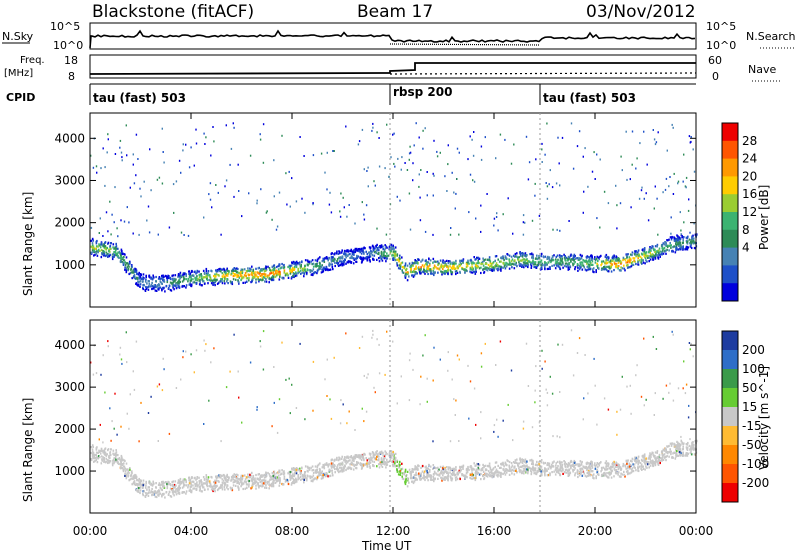 Image resolution: width=800 pixels, height=554 pixels. I want to click on nsky-panel: N.Sky 10^5 10^0 10^5 10^0 N.Search, so click(399, 36).